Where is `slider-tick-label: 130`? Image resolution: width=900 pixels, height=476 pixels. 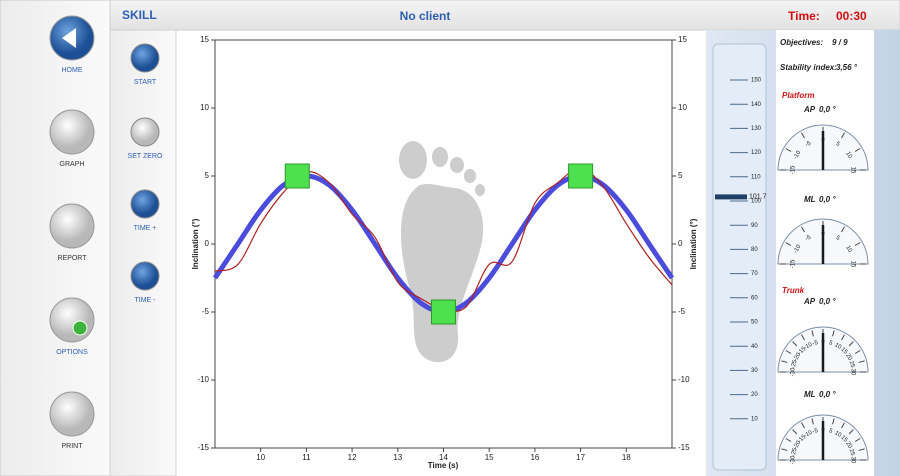
slider-tick-label: 130 is located at coordinates (756, 129).